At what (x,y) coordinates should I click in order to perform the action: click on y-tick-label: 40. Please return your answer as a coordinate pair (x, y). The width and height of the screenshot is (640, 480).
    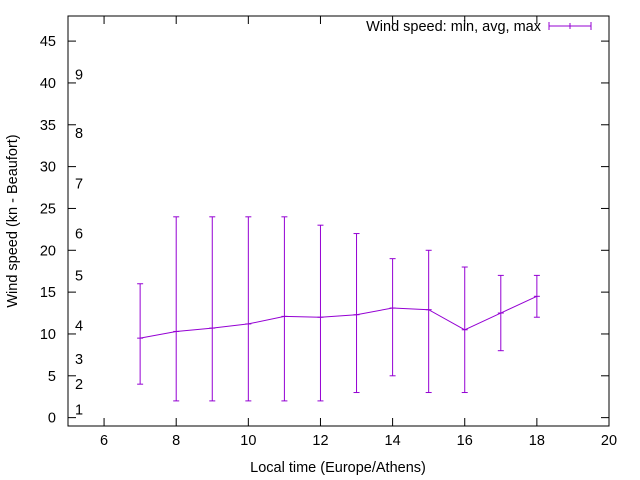
    Looking at the image, I should click on (48, 84).